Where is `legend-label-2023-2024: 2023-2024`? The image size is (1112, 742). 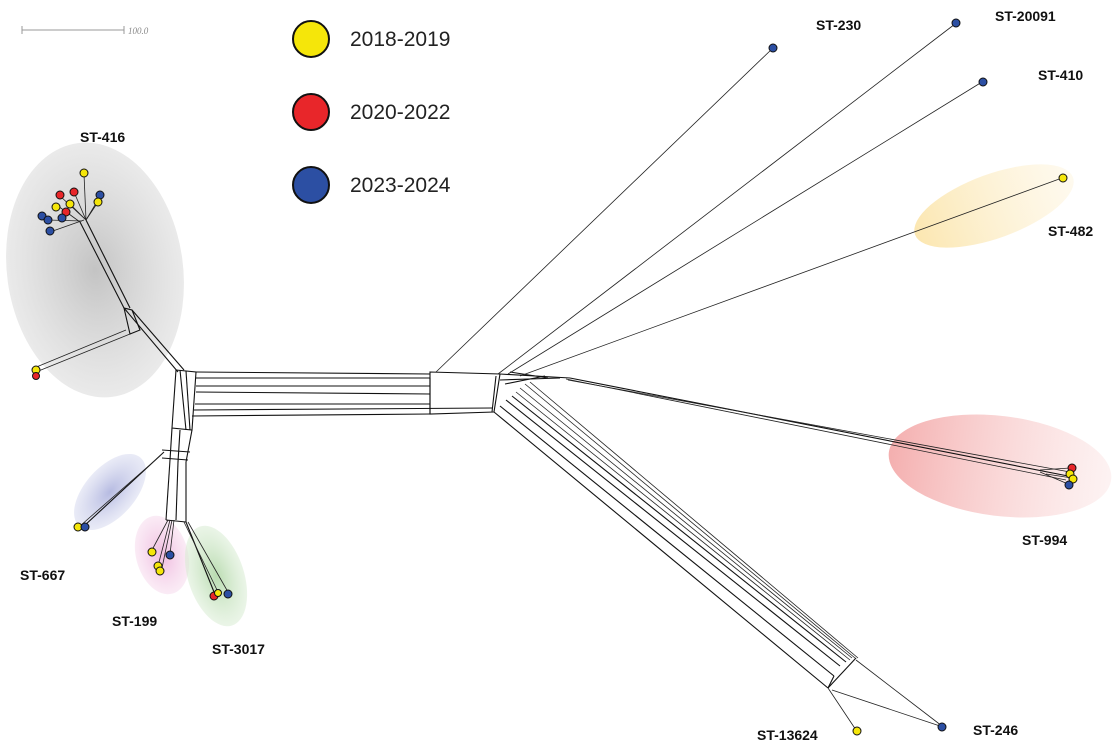 legend-label-2023-2024: 2023-2024 is located at coordinates (400, 185).